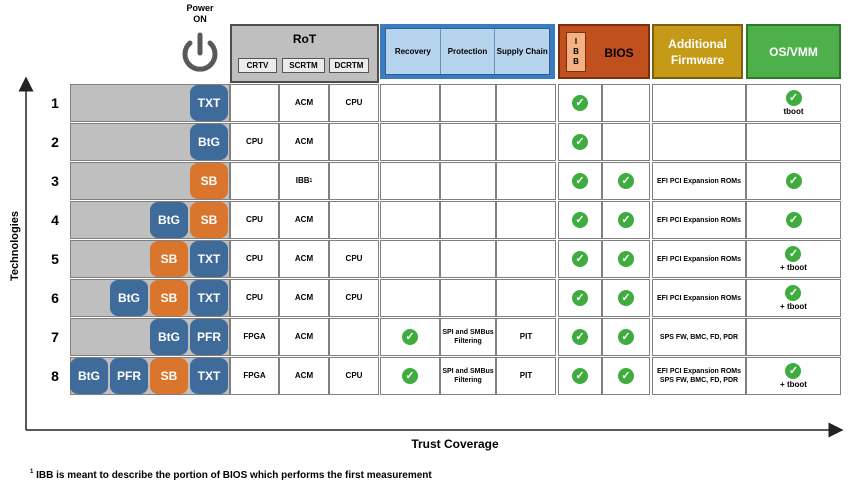 The width and height of the screenshot is (850, 491). I want to click on recovery-cell: ✓, so click(410, 337).